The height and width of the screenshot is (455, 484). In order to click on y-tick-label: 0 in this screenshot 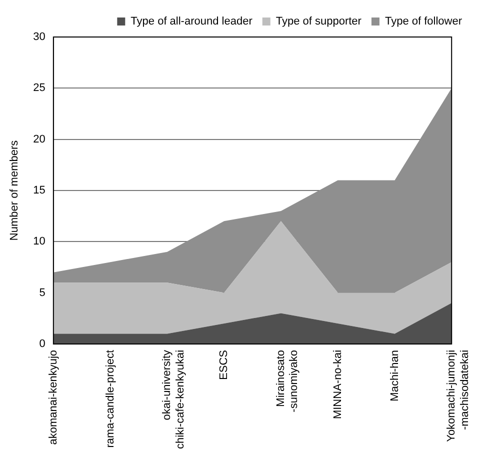, I will do `click(42, 344)`.